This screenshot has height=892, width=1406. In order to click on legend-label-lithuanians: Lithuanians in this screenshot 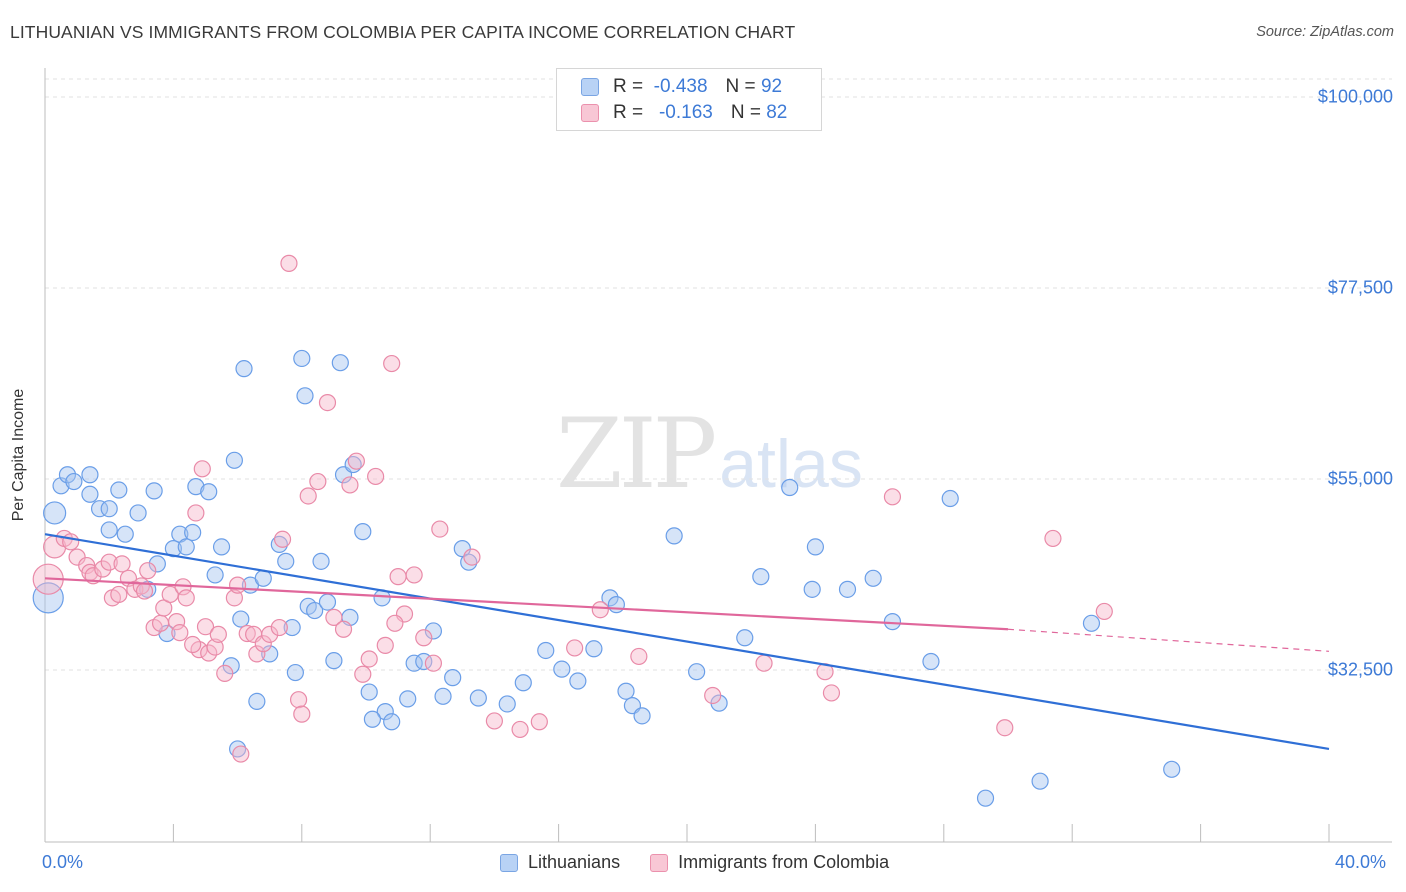, I will do `click(574, 862)`.